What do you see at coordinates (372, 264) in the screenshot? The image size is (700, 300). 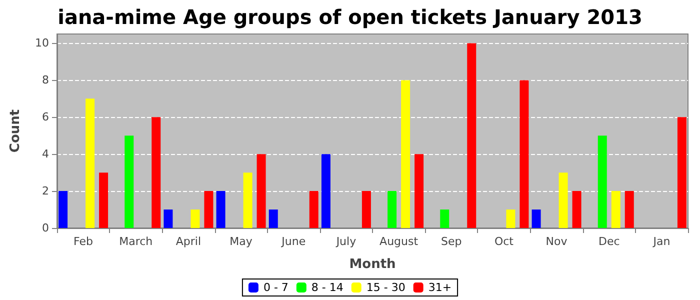 I see `x-axis-title: Month` at bounding box center [372, 264].